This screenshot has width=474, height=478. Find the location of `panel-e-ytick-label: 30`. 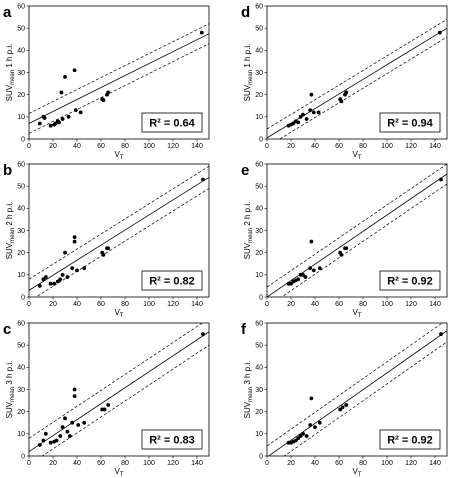

panel-e-ytick-label: 30 is located at coordinates (259, 231).